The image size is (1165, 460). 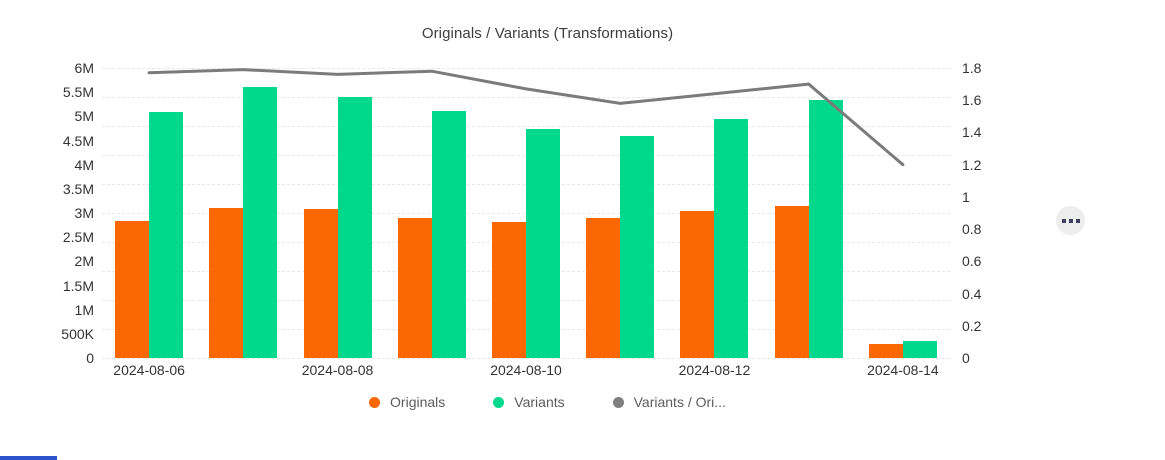 I want to click on ratio-line-layer, so click(x=526, y=117).